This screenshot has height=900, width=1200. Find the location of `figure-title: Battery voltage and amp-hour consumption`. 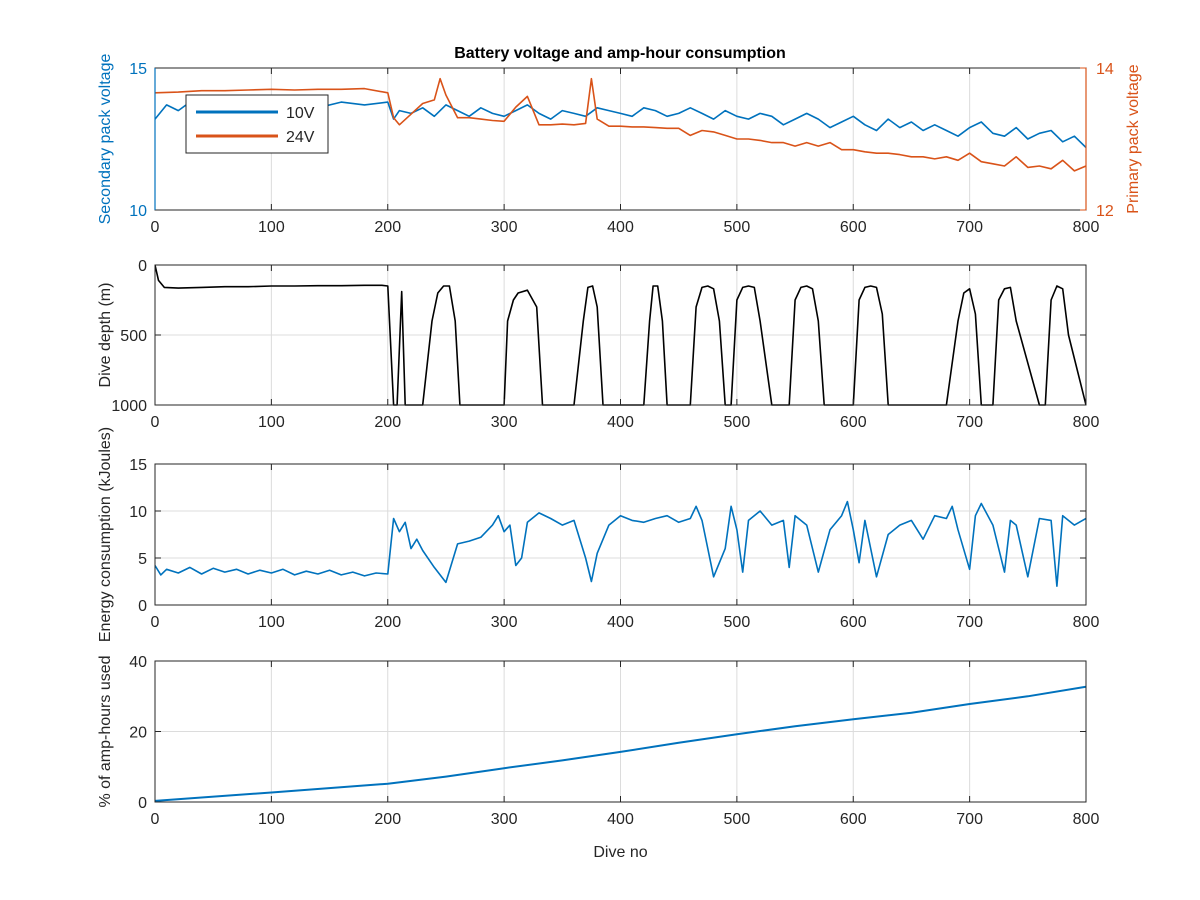

figure-title: Battery voltage and amp-hour consumption is located at coordinates (620, 53).